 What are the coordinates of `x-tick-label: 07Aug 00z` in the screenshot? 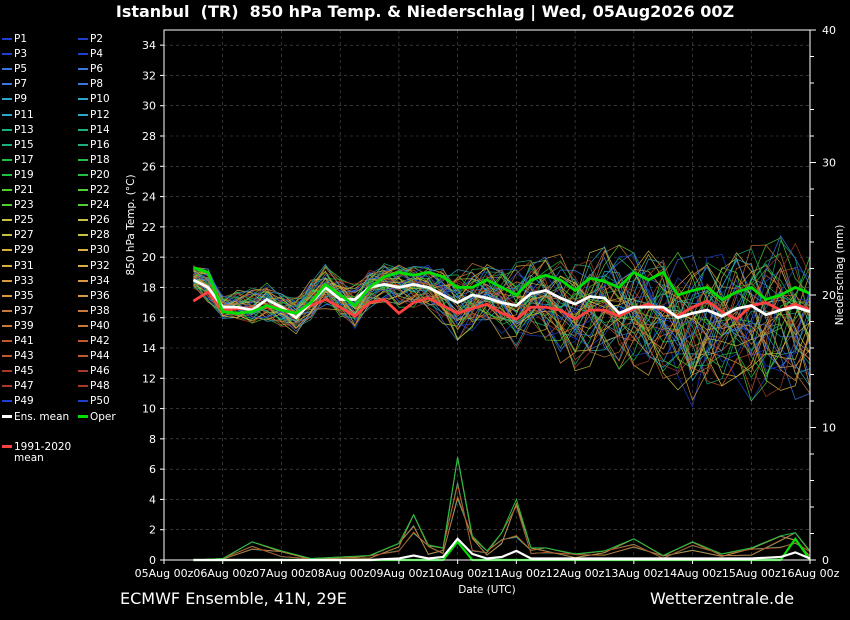 It's located at (281, 573).